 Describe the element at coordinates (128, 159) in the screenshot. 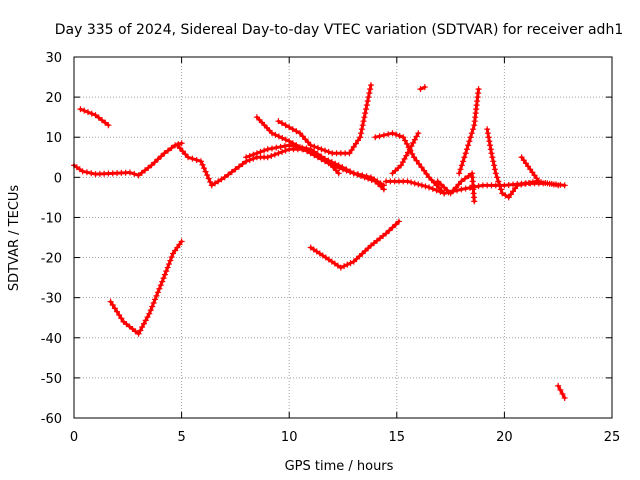

I see `series-a` at that location.